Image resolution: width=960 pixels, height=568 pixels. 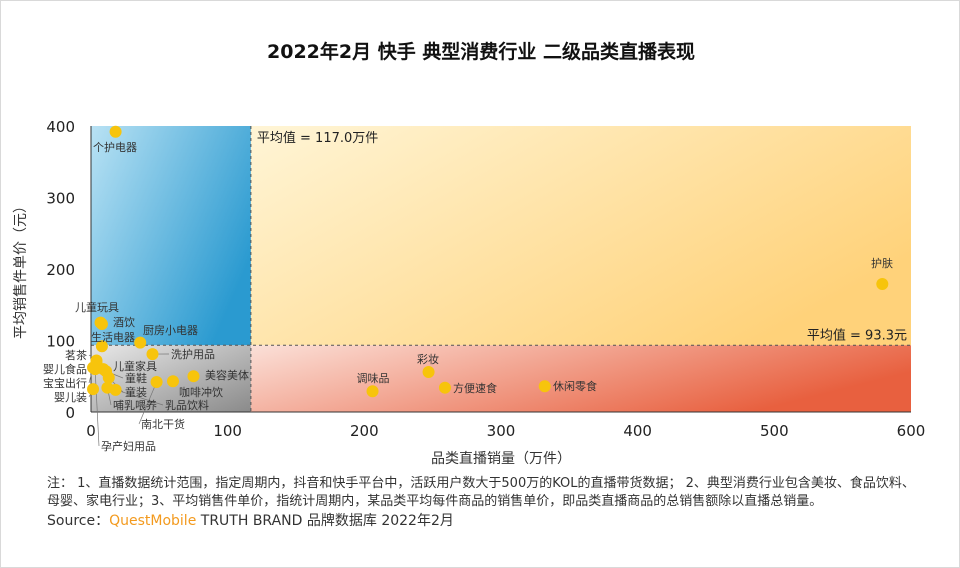 I want to click on data-point-label: 彩妆, so click(x=428, y=359).